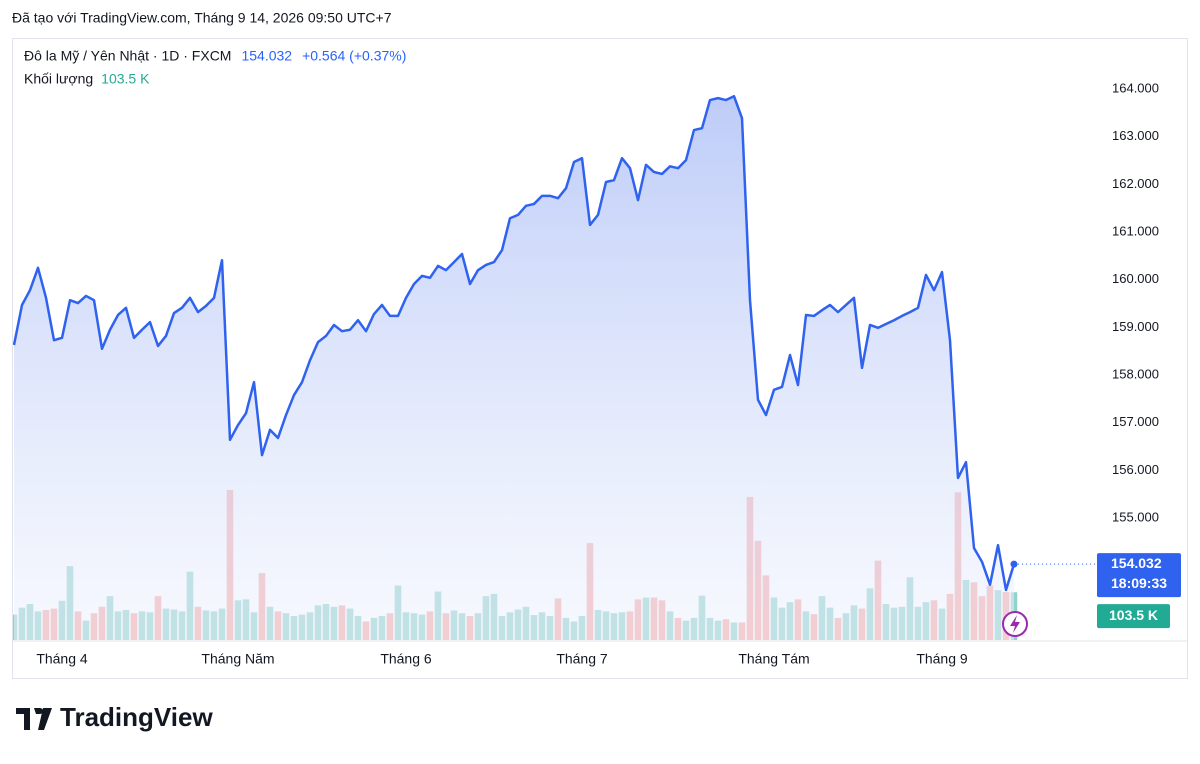 This screenshot has width=1200, height=764. Describe the element at coordinates (1135, 230) in the screenshot. I see `y-tick-label: 161.000` at that location.